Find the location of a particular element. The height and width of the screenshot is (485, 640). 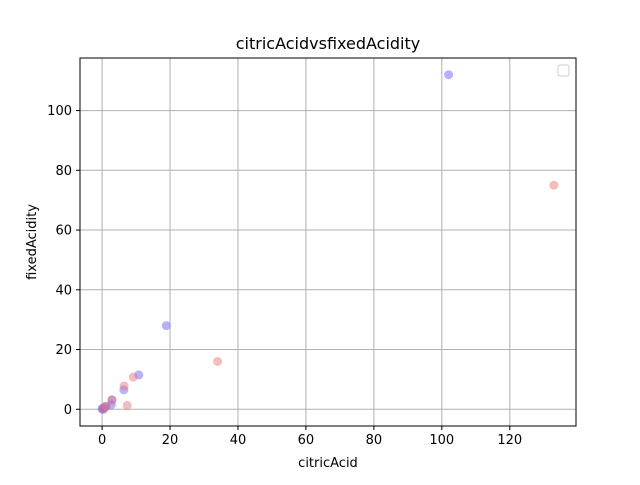

y-tick-label: 40 is located at coordinates (63, 290).